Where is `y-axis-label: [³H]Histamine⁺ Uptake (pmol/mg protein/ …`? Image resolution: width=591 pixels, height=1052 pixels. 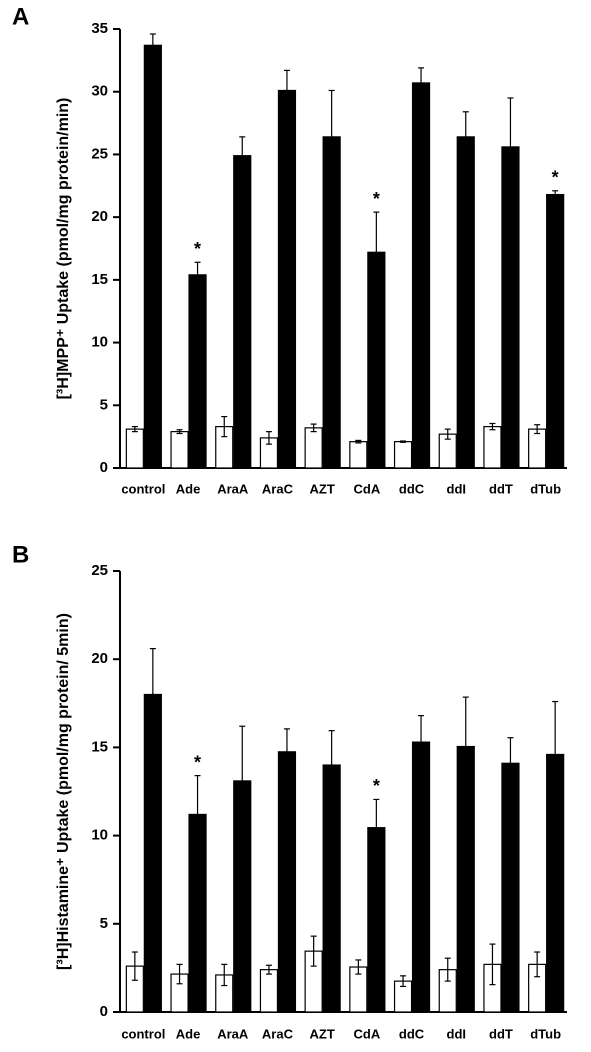 y-axis-label: [³H]Histamine⁺ Uptake (pmol/mg protein/ … is located at coordinates (63, 791).